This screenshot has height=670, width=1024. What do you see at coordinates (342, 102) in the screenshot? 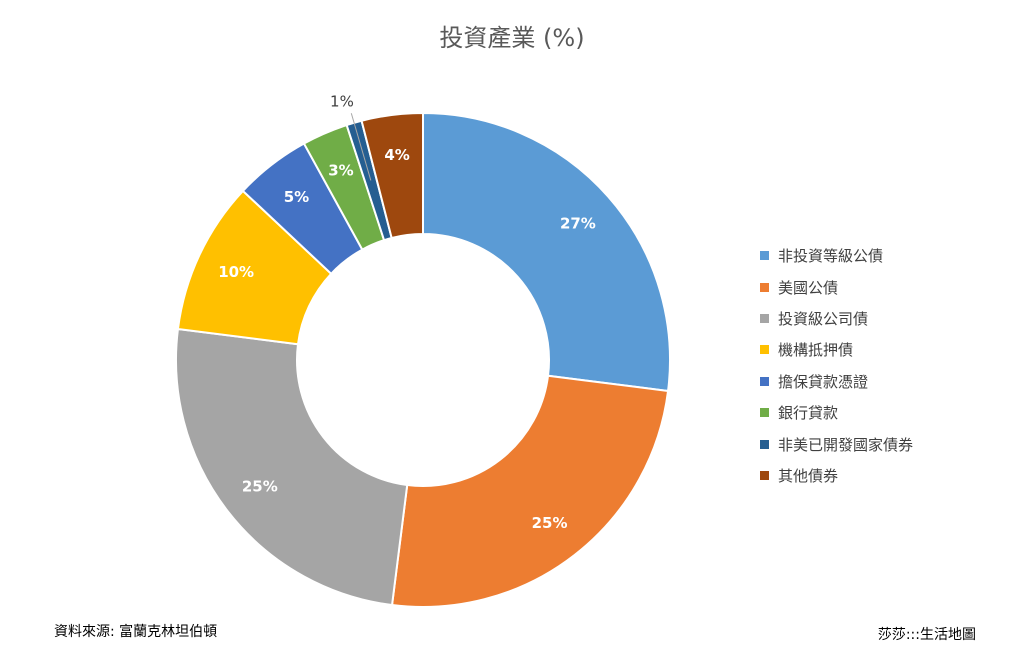
I see `slice-label-7: 1%` at bounding box center [342, 102].